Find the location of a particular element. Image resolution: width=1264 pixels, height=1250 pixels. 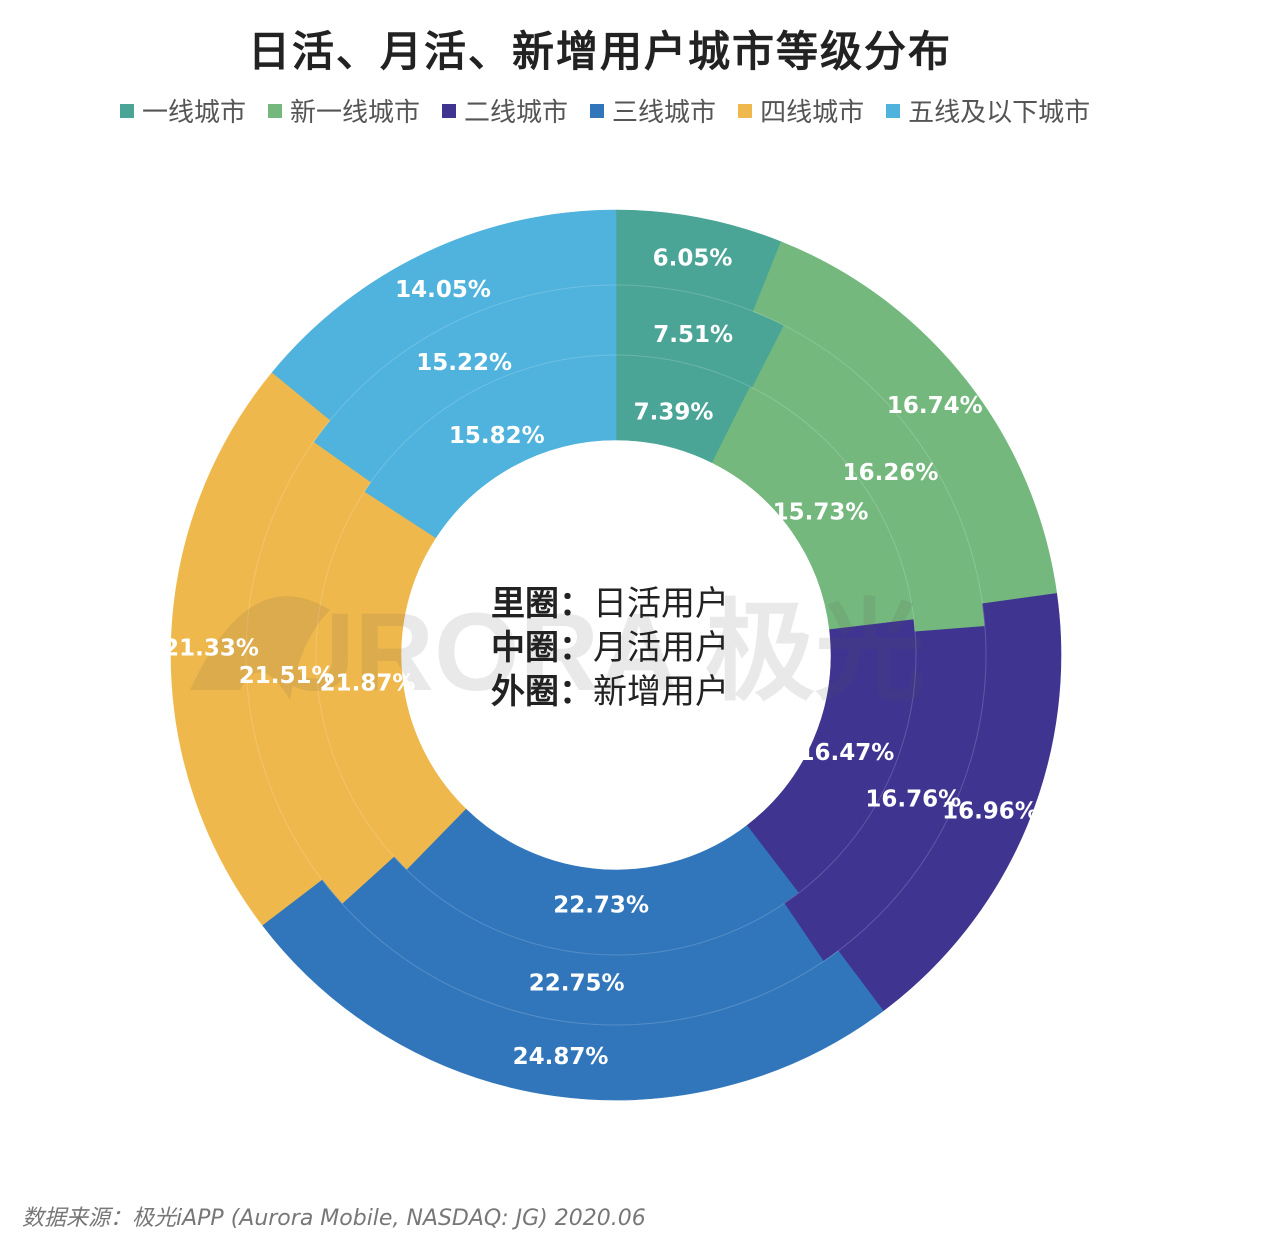

legend: 一线城市 新一线城市 二线城市 三线城市 四线城市 五线及以下城市 is located at coordinates (670, 110).